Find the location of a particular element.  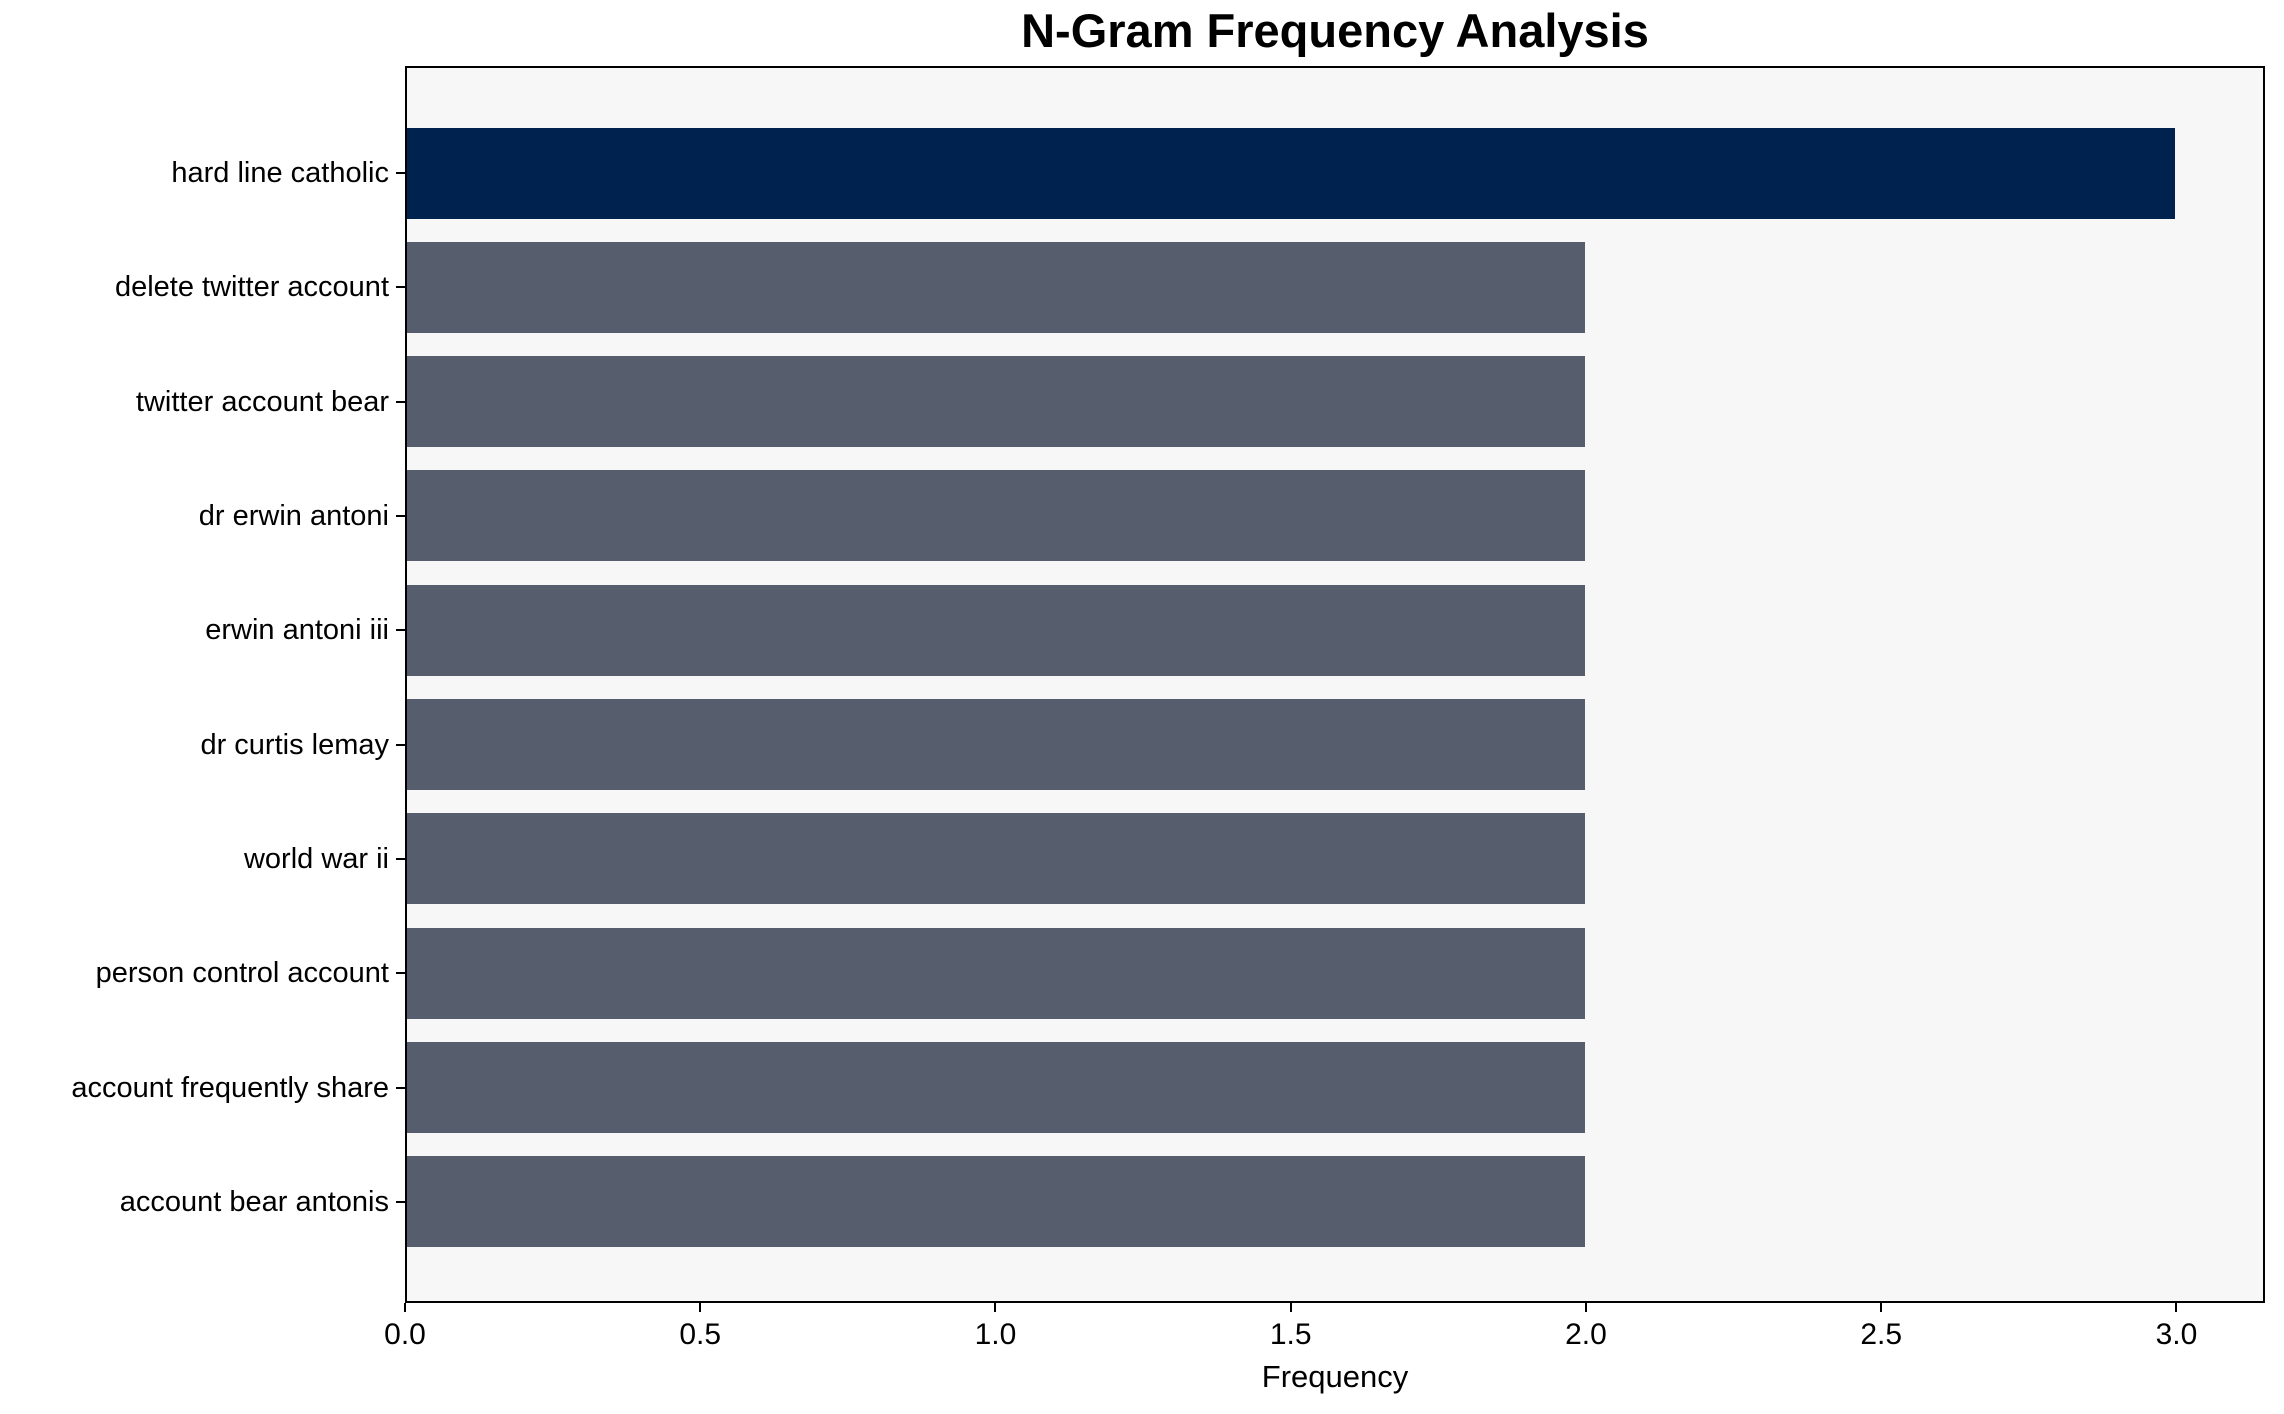

y-tick-label: account frequently share is located at coordinates (230, 1087).